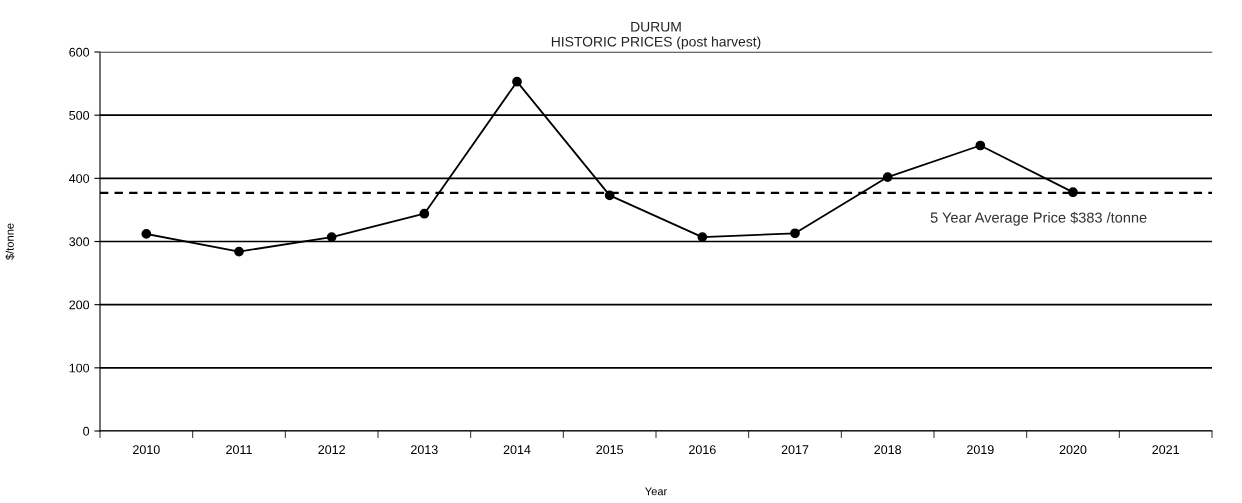  What do you see at coordinates (79, 52) in the screenshot?
I see `y-tick-label: 600` at bounding box center [79, 52].